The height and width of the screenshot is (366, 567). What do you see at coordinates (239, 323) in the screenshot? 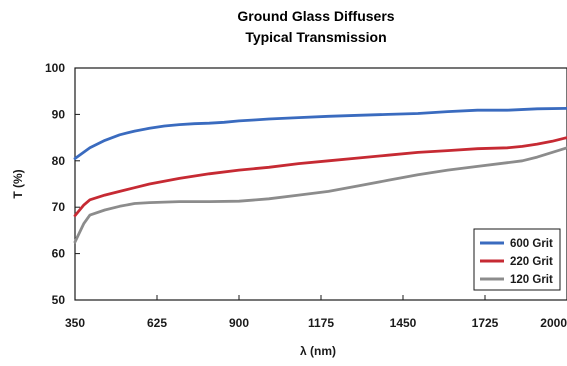
I see `x-tick-label: 900` at bounding box center [239, 323].